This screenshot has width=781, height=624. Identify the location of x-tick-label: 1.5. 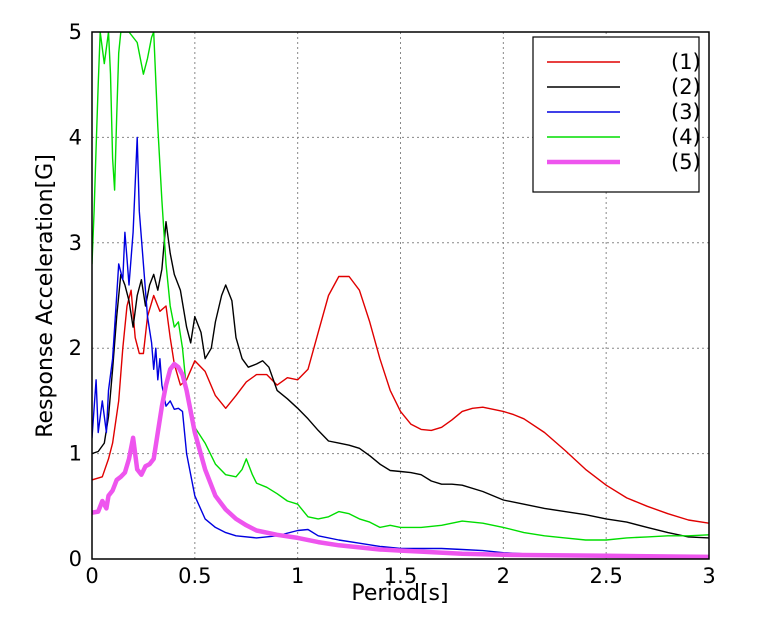
(400, 576).